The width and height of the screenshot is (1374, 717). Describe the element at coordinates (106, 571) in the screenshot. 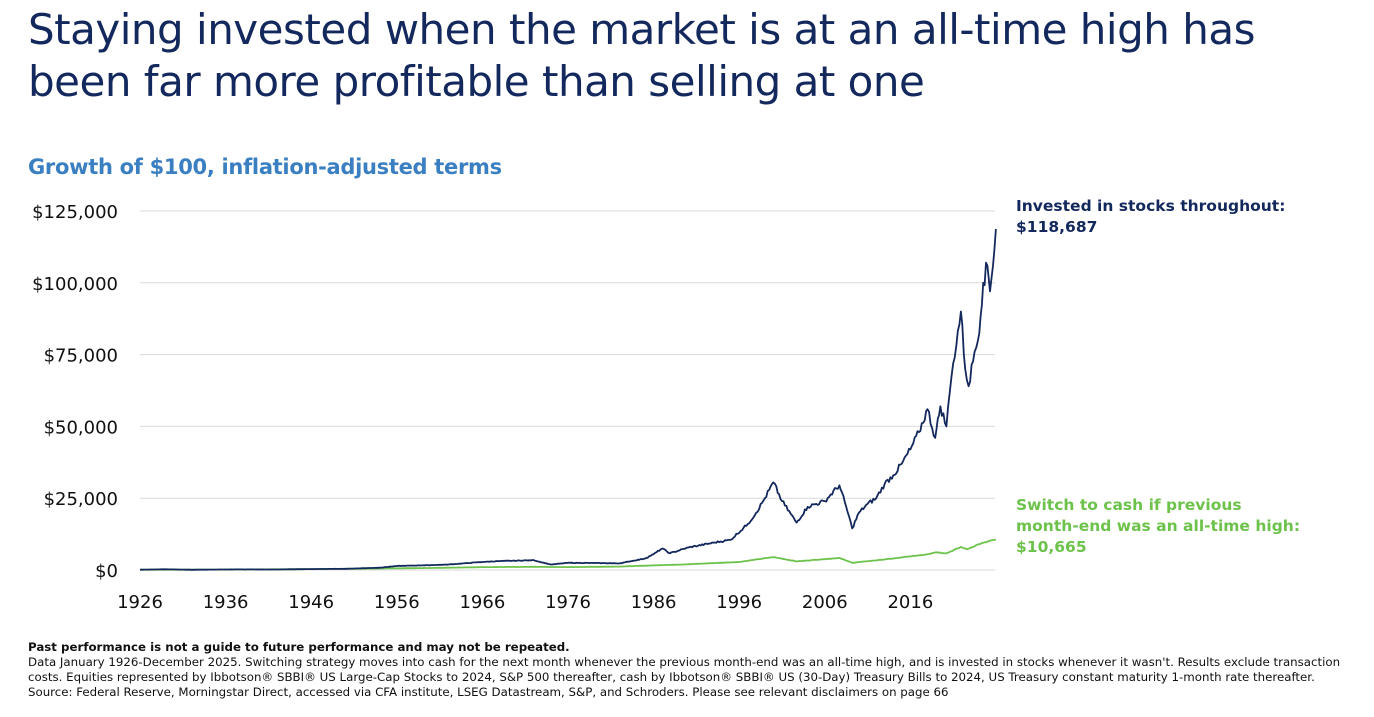

I see `y-tick-label: $0` at that location.